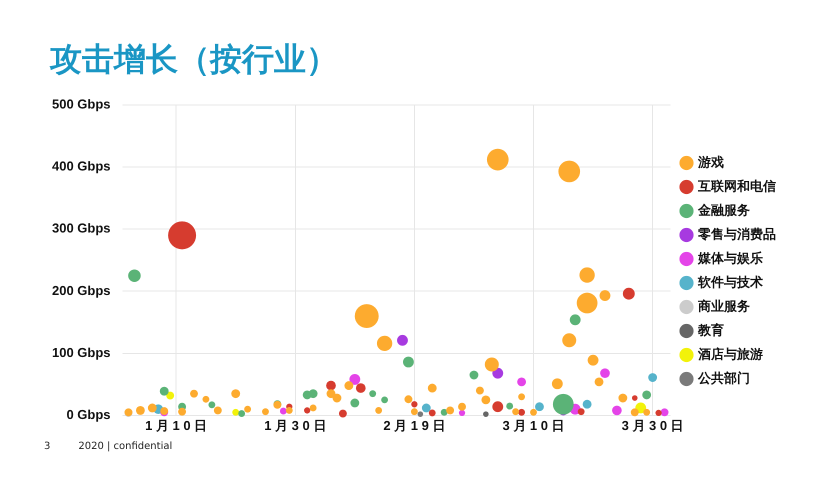 Image resolution: width=816 pixels, height=499 pixels. What do you see at coordinates (47, 446) in the screenshot?
I see `text: 3` at bounding box center [47, 446].